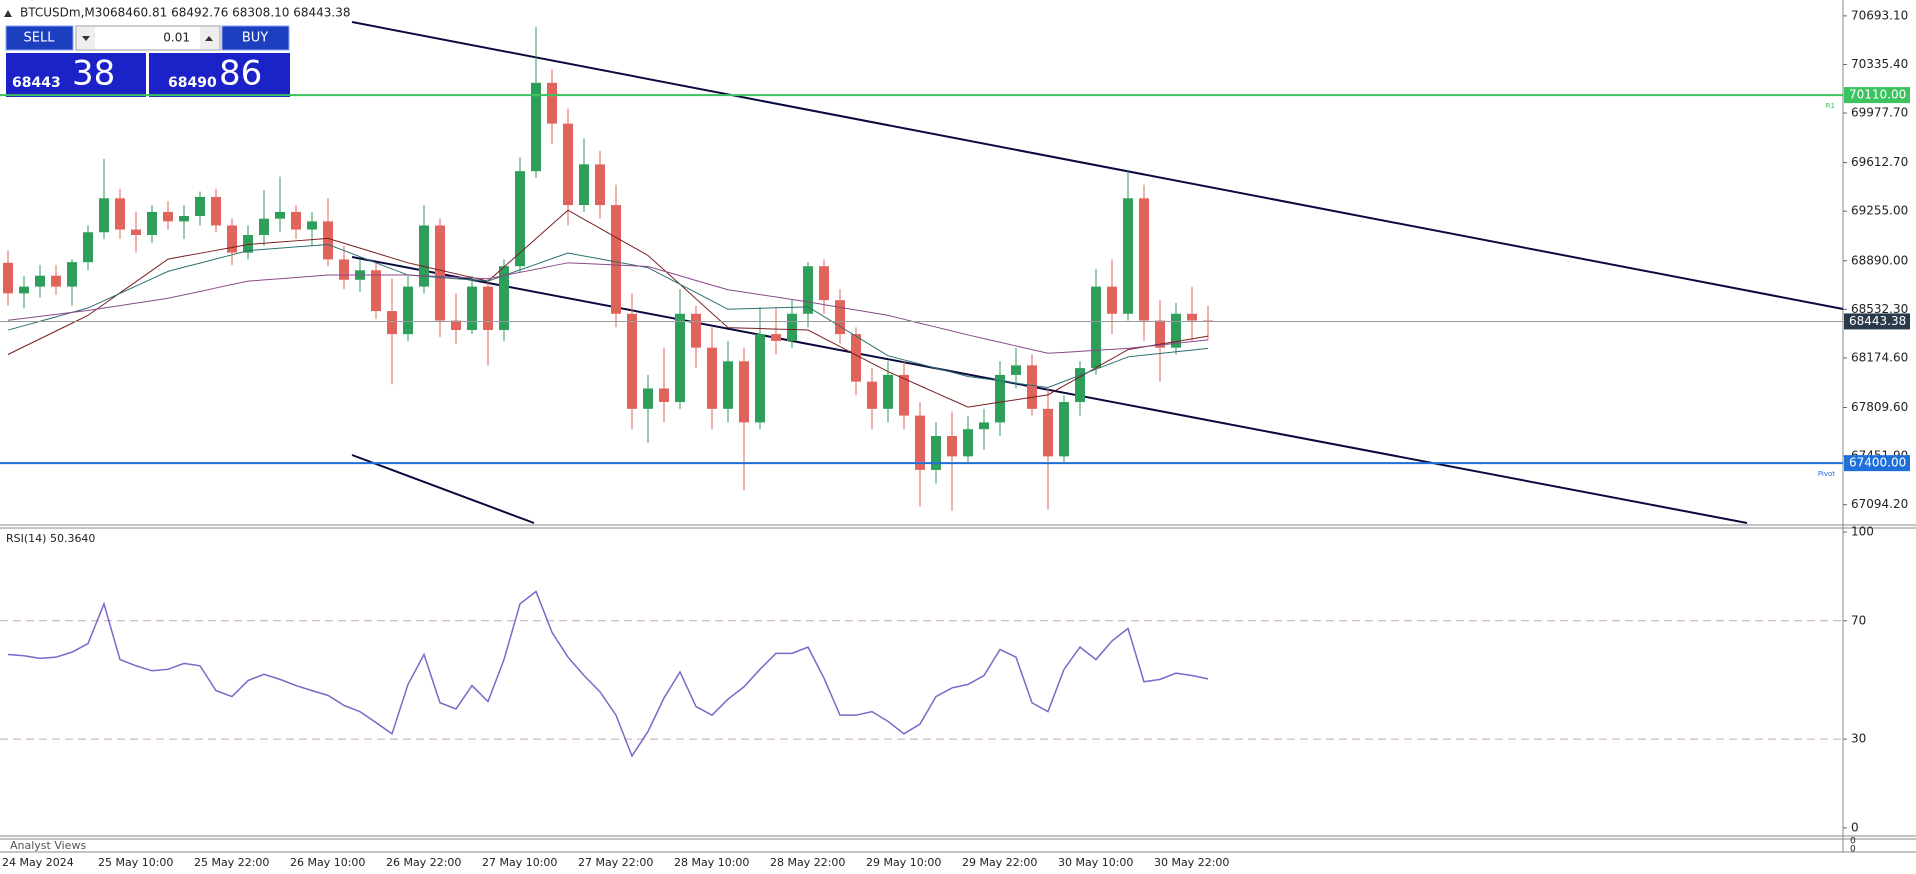 This screenshot has width=1916, height=874. I want to click on lot-value: 0.01, so click(176, 38).